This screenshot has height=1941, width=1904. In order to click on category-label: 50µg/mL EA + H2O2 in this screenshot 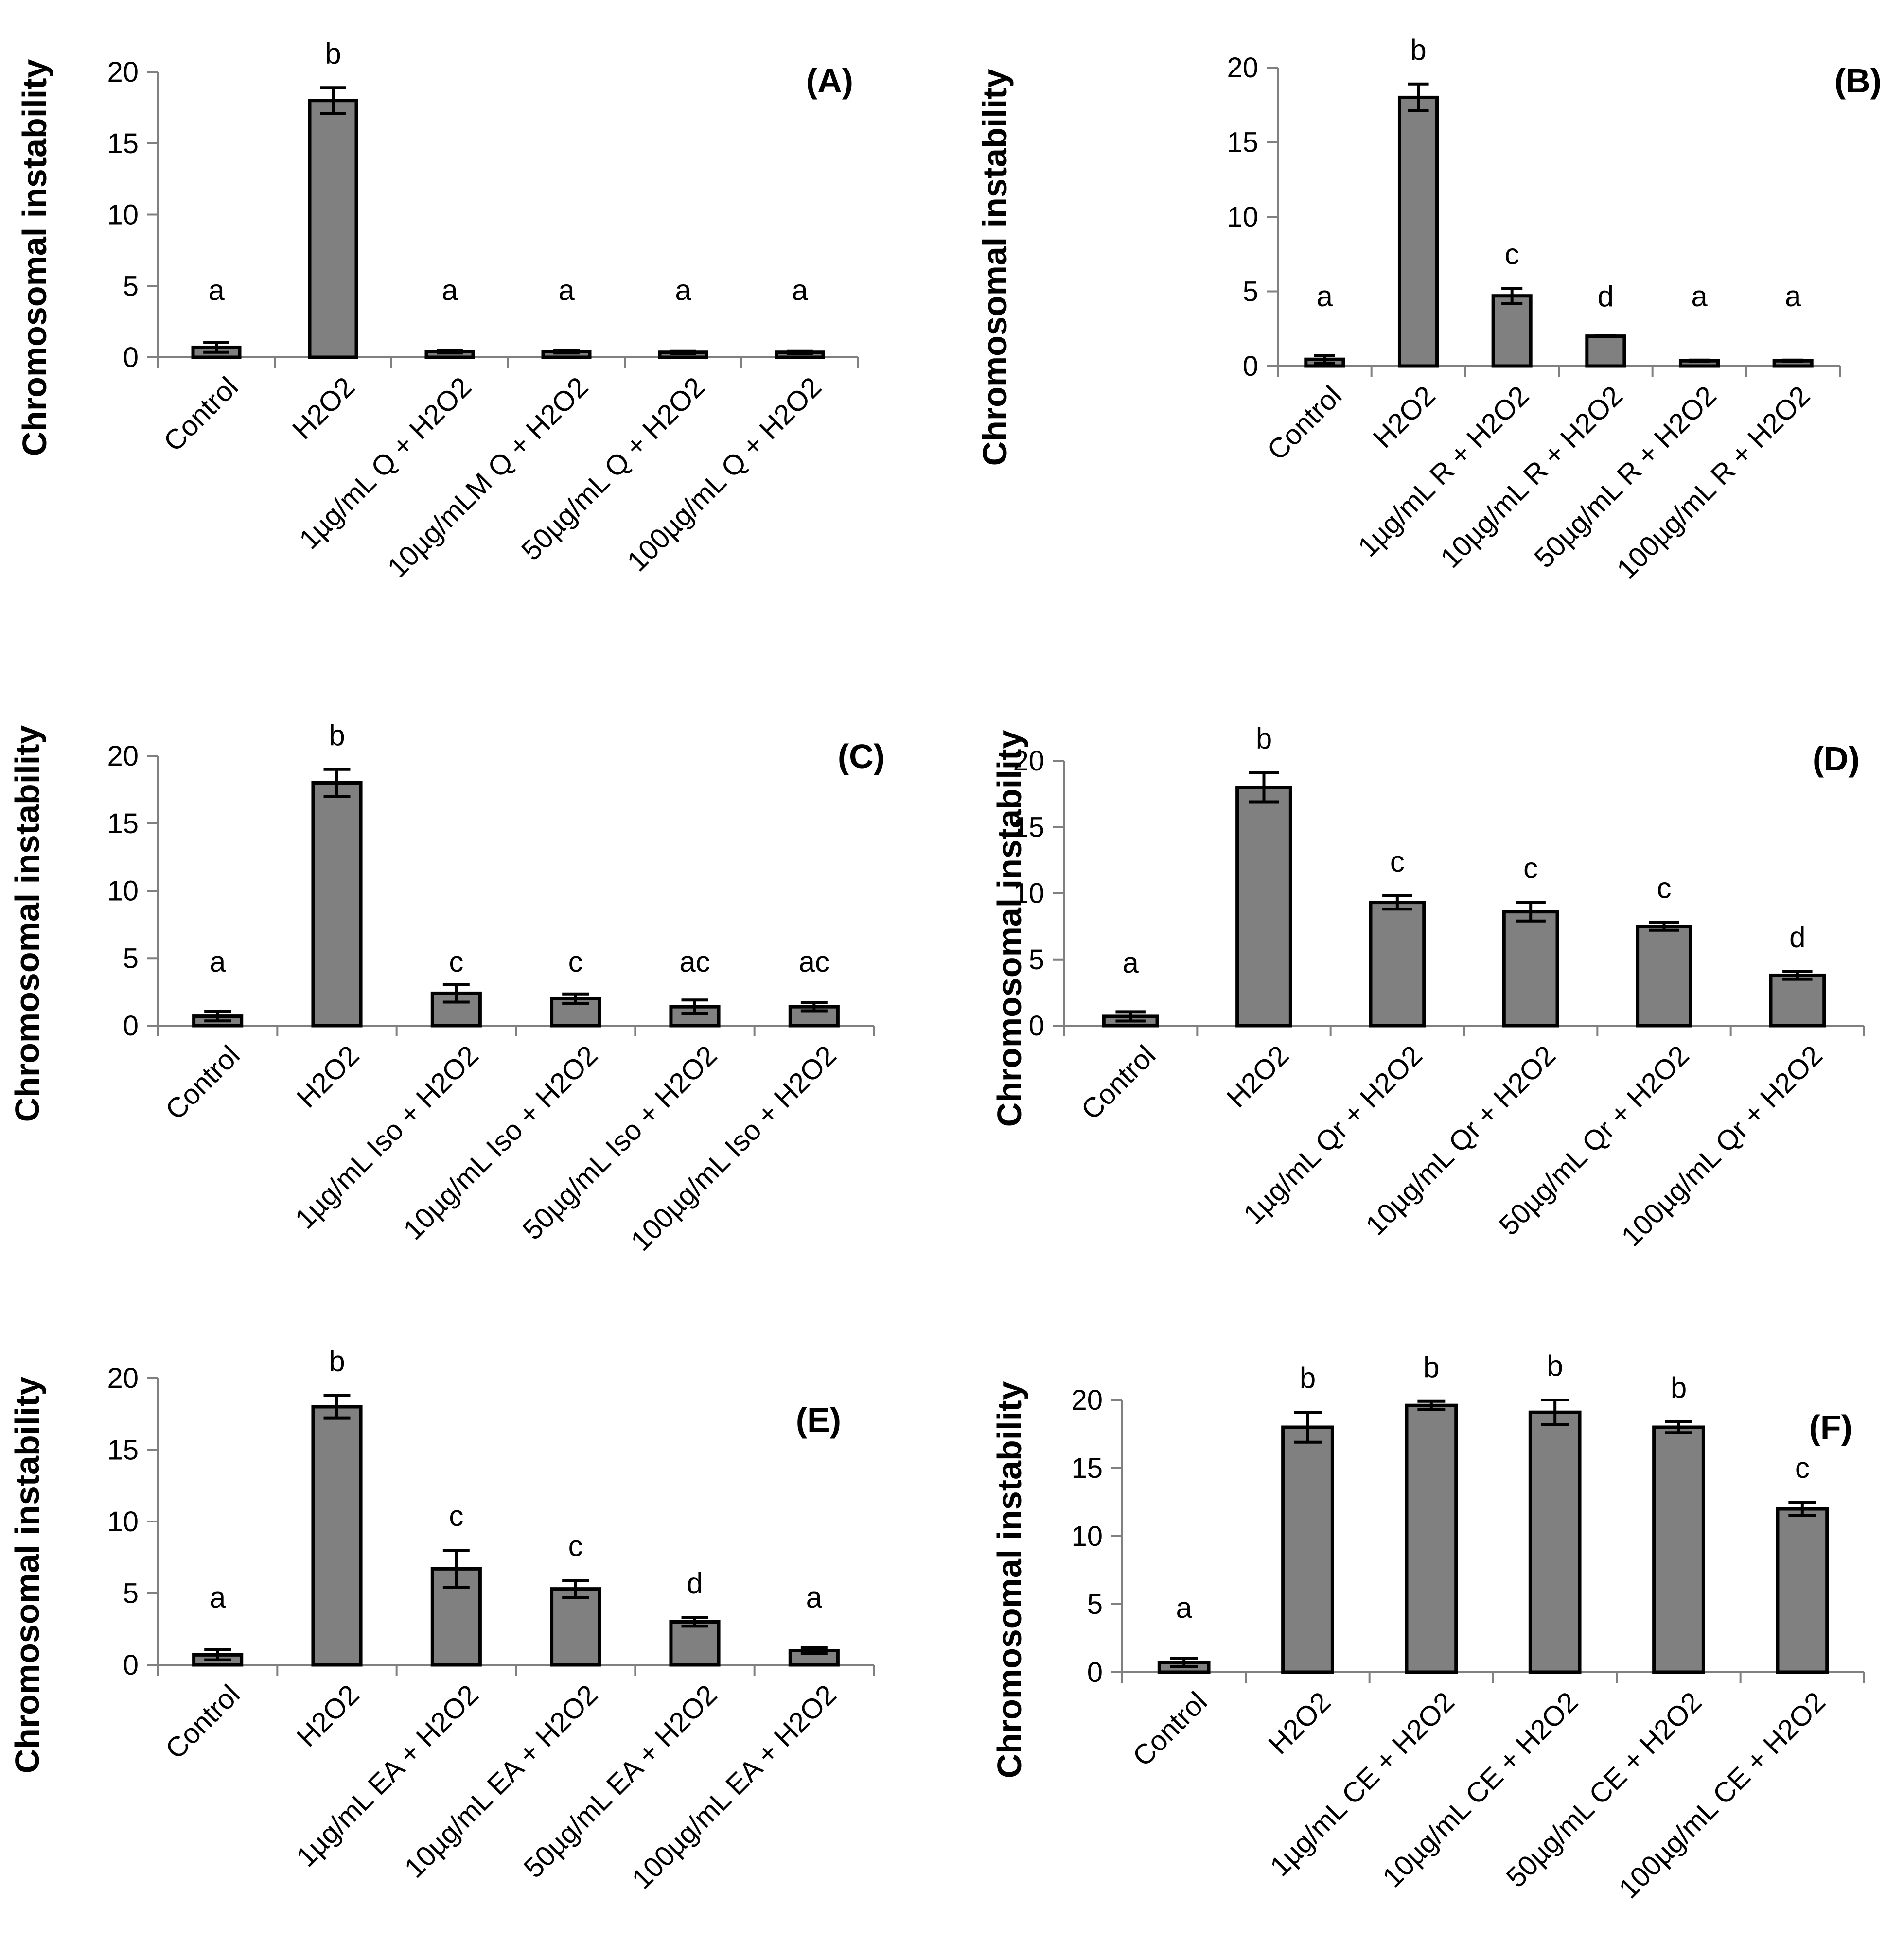, I will do `click(620, 1781)`.